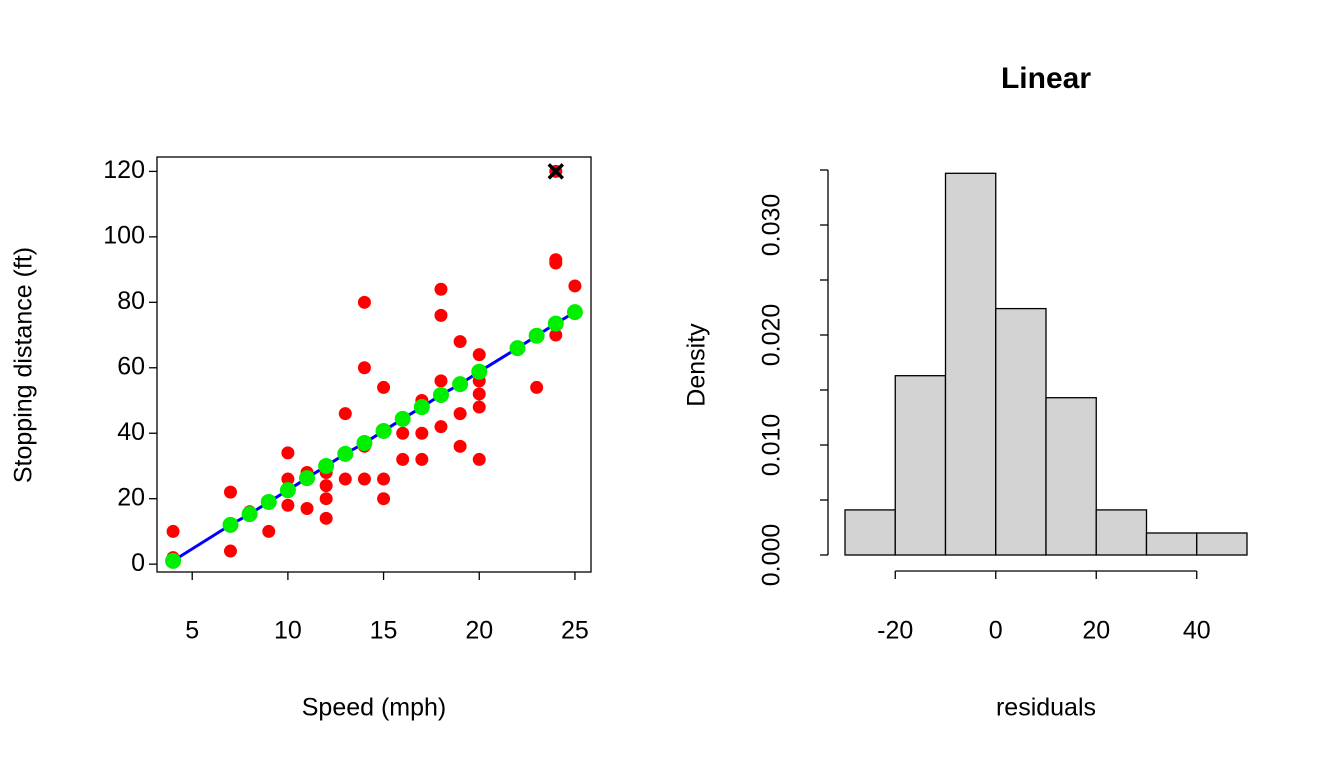 Image resolution: width=1344 pixels, height=768 pixels. What do you see at coordinates (24, 365) in the screenshot?
I see `y-axis-label: Stopping distance (ft)` at bounding box center [24, 365].